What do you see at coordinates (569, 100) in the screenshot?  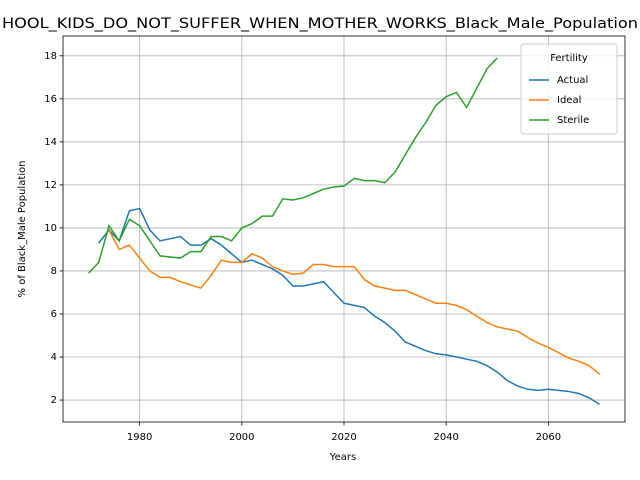 I see `legend-label: Ideal` at bounding box center [569, 100].